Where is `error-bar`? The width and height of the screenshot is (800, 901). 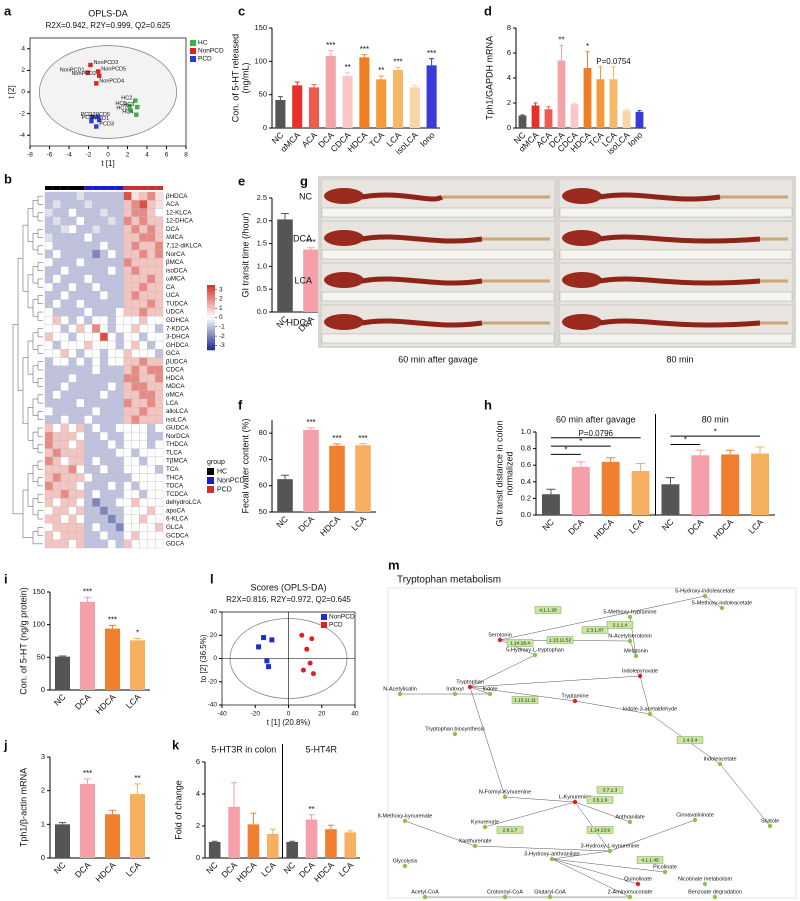 error-bar is located at coordinates (234, 794).